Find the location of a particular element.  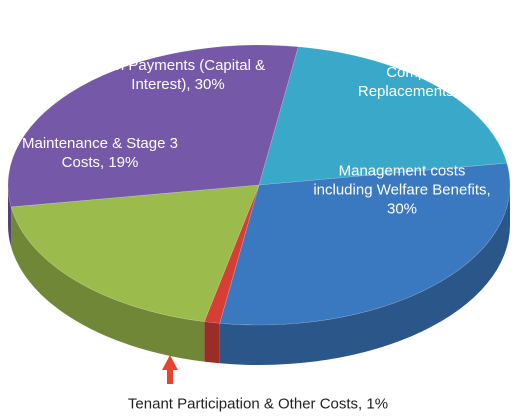

pie-slice is located at coordinates (231, 254).